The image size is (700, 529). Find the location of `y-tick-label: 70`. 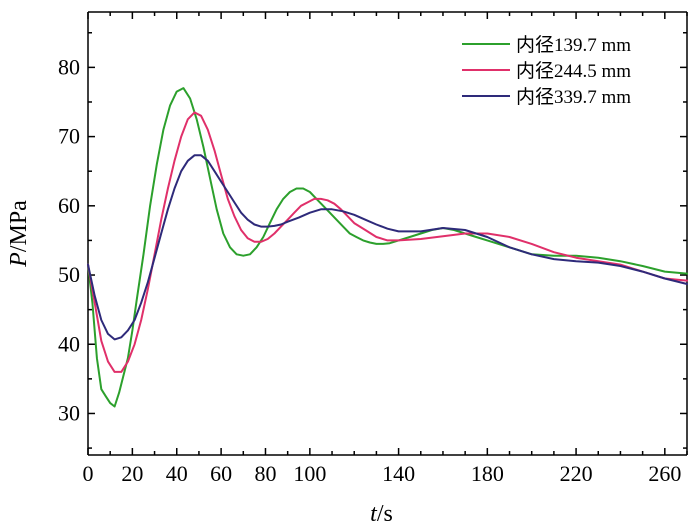

y-tick-label: 70 is located at coordinates (69, 136).